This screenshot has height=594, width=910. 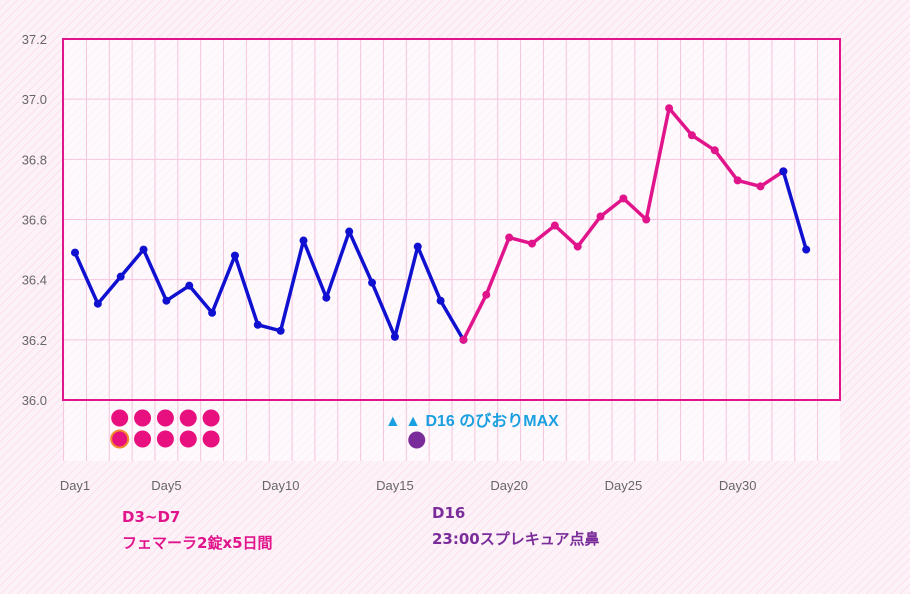 I want to click on x-tick-label: Day30, so click(x=738, y=485).